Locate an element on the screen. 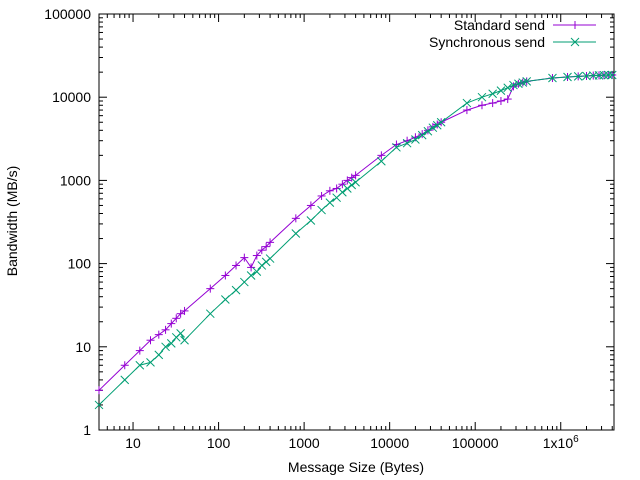 The image size is (640, 480). x-tick-label: 10000 is located at coordinates (389, 443).